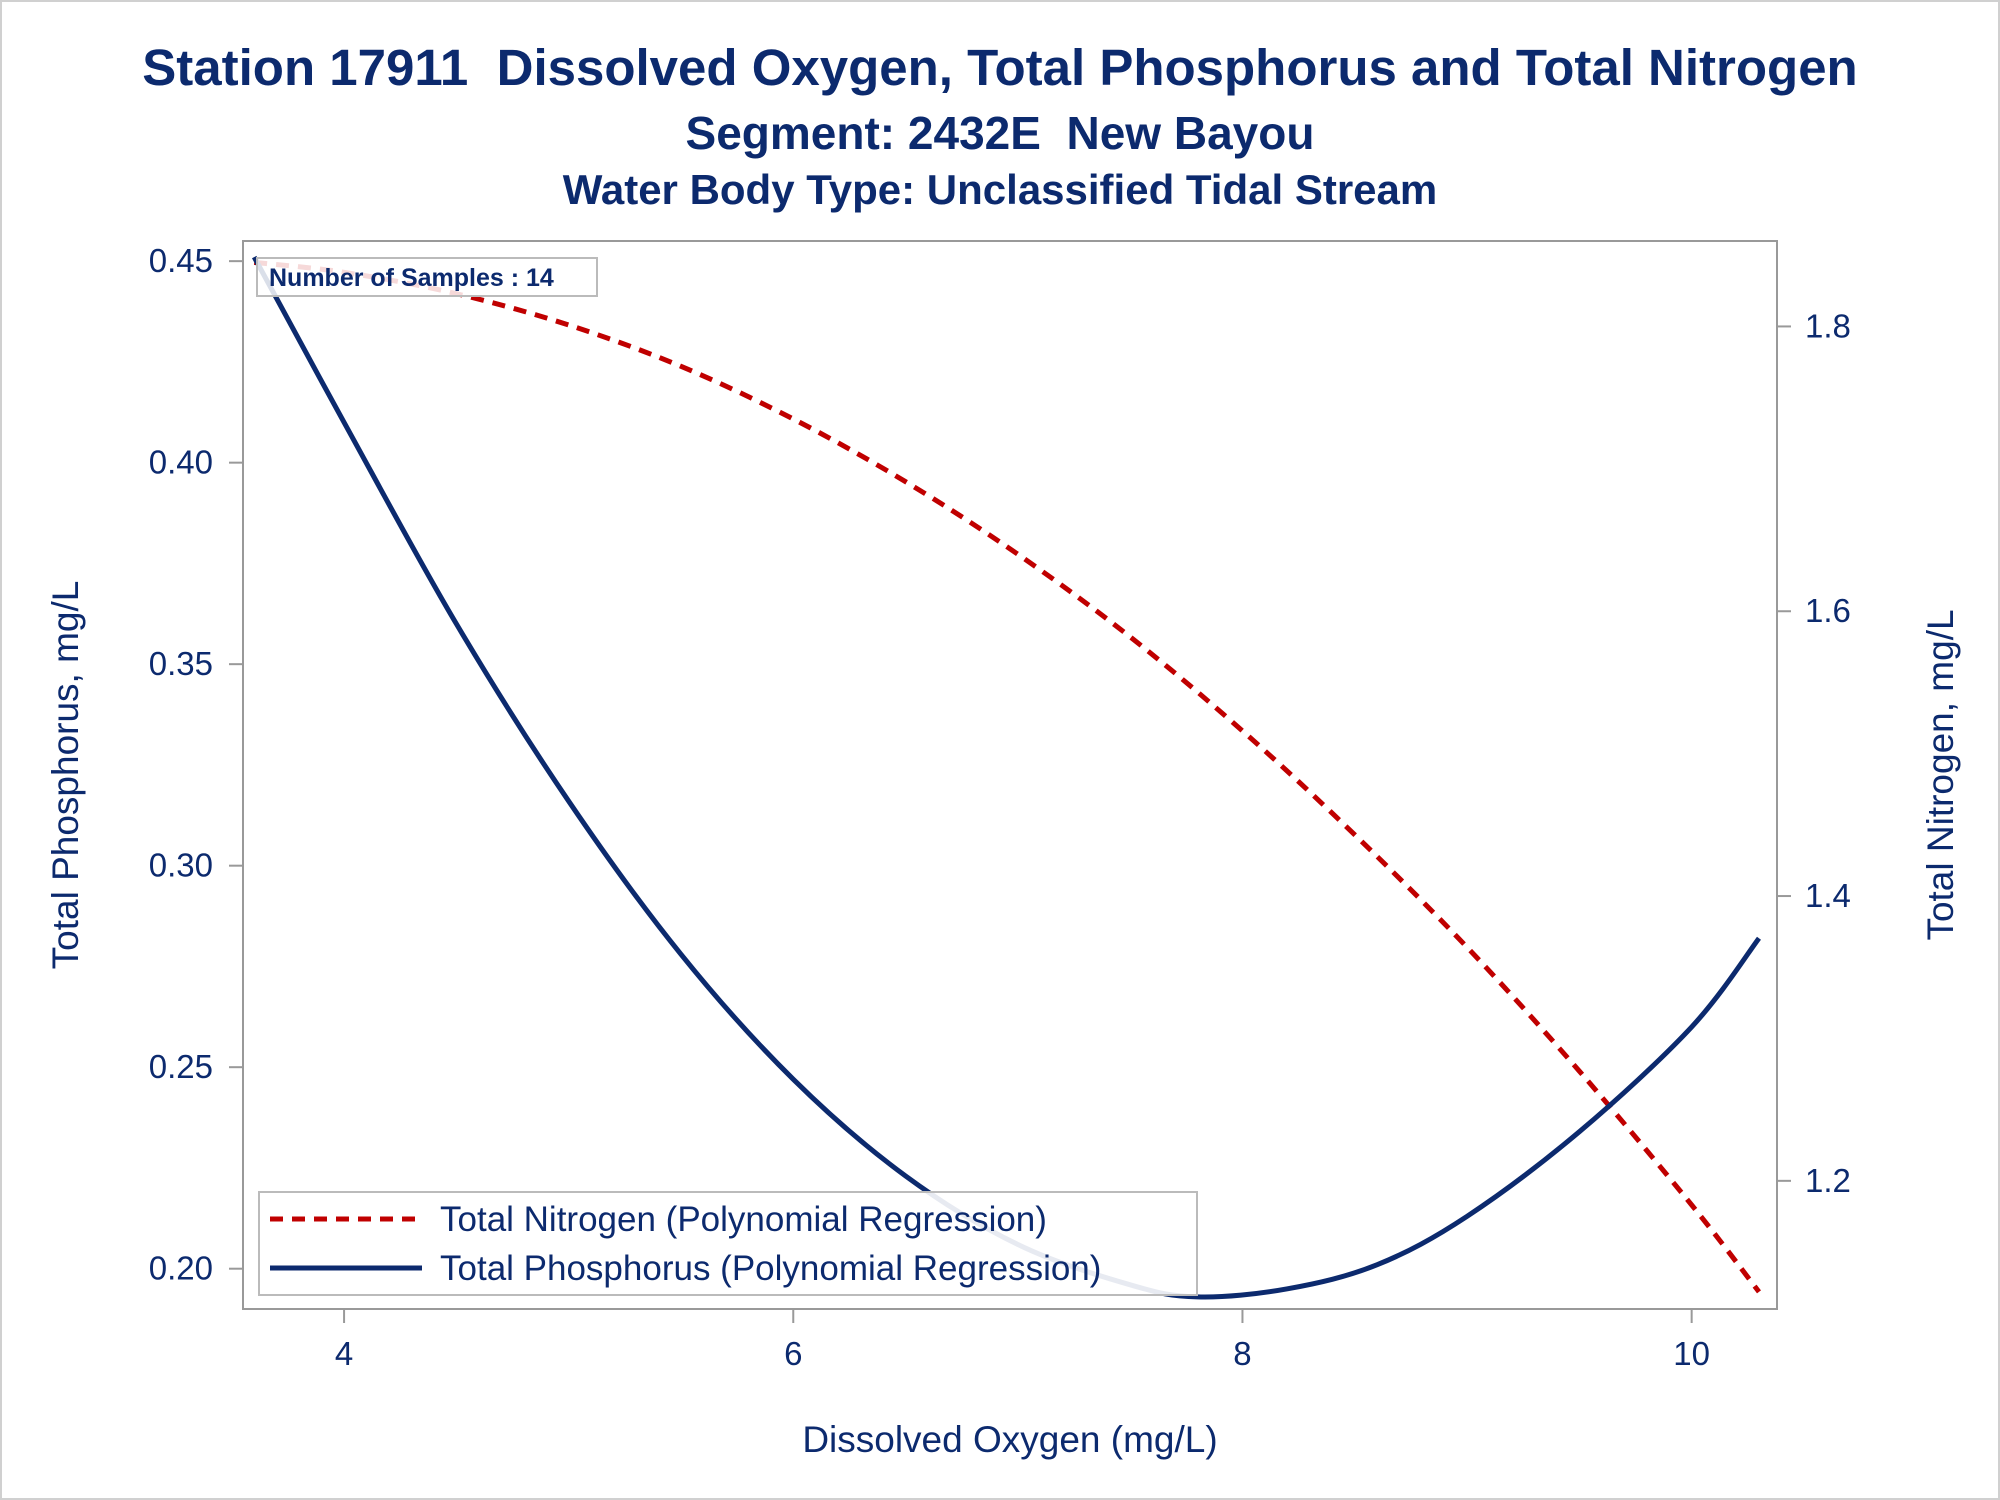  I want to click on y-right-tick-label-1: 1.4, so click(1828, 895).